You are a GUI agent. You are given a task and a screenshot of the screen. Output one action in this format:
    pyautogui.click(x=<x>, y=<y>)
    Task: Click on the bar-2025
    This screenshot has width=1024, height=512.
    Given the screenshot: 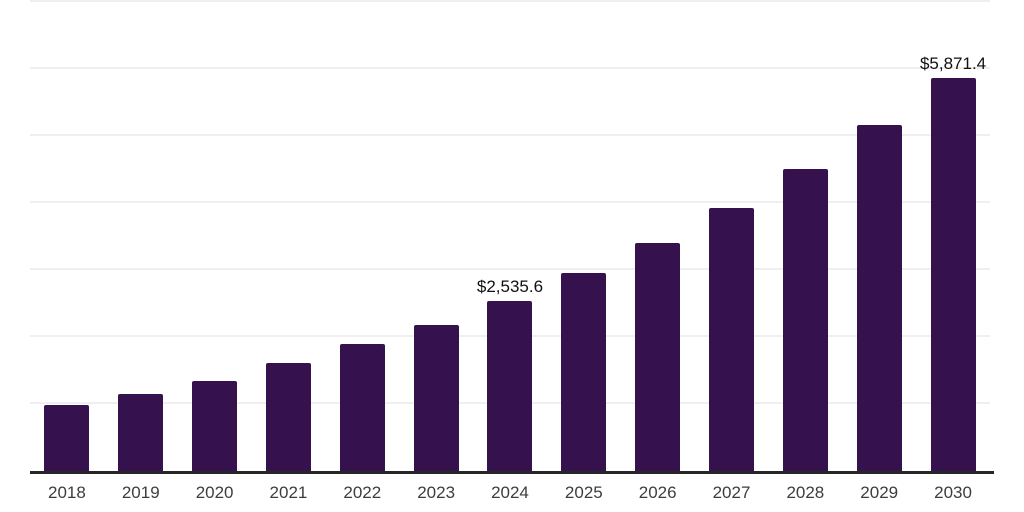 What is the action you would take?
    pyautogui.click(x=584, y=372)
    